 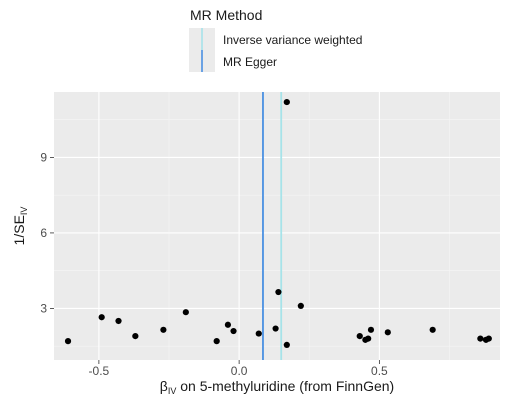 What do you see at coordinates (272, 226) in the screenshot?
I see `reference-lines` at bounding box center [272, 226].